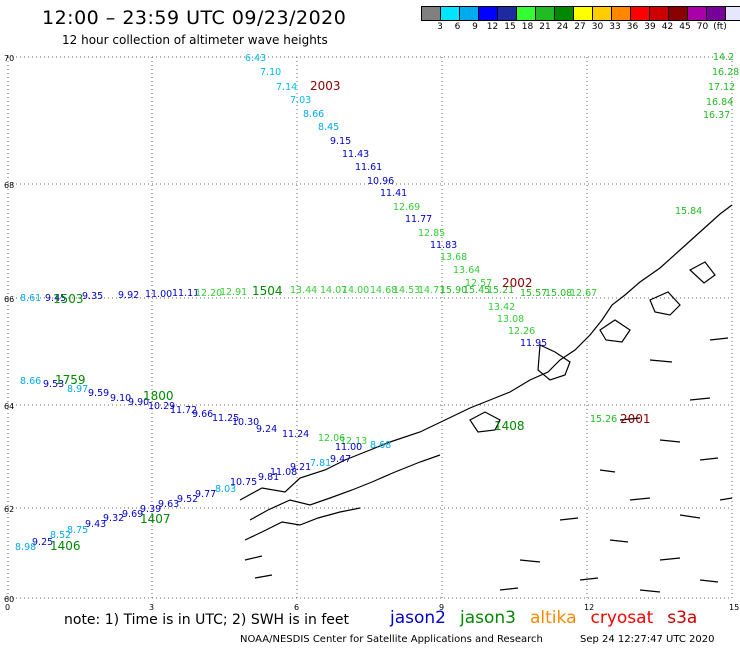 The height and width of the screenshot is (650, 740). Describe the element at coordinates (155, 519) in the screenshot. I see `track-time-label: 1407` at that location.